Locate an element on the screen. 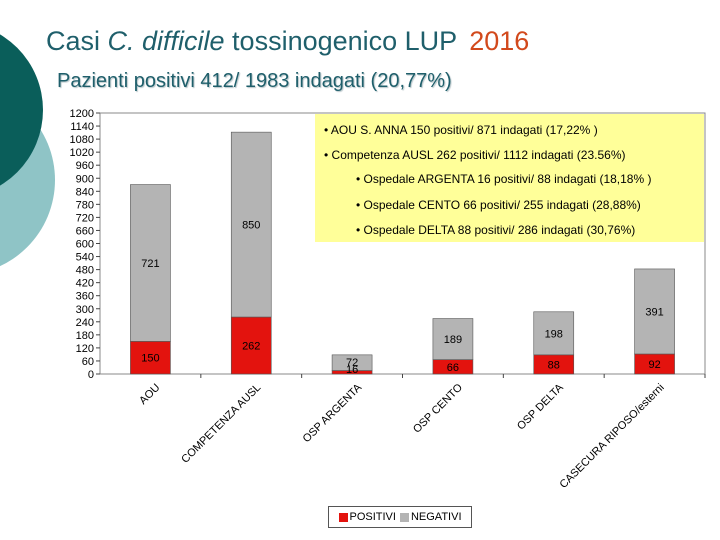 This screenshot has height=540, width=720. y-tick-label: 120 is located at coordinates (85, 349).